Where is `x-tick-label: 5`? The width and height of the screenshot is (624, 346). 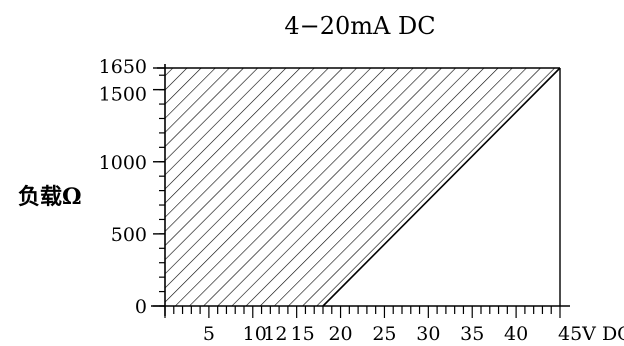
x-tick-label: 5 is located at coordinates (209, 334).